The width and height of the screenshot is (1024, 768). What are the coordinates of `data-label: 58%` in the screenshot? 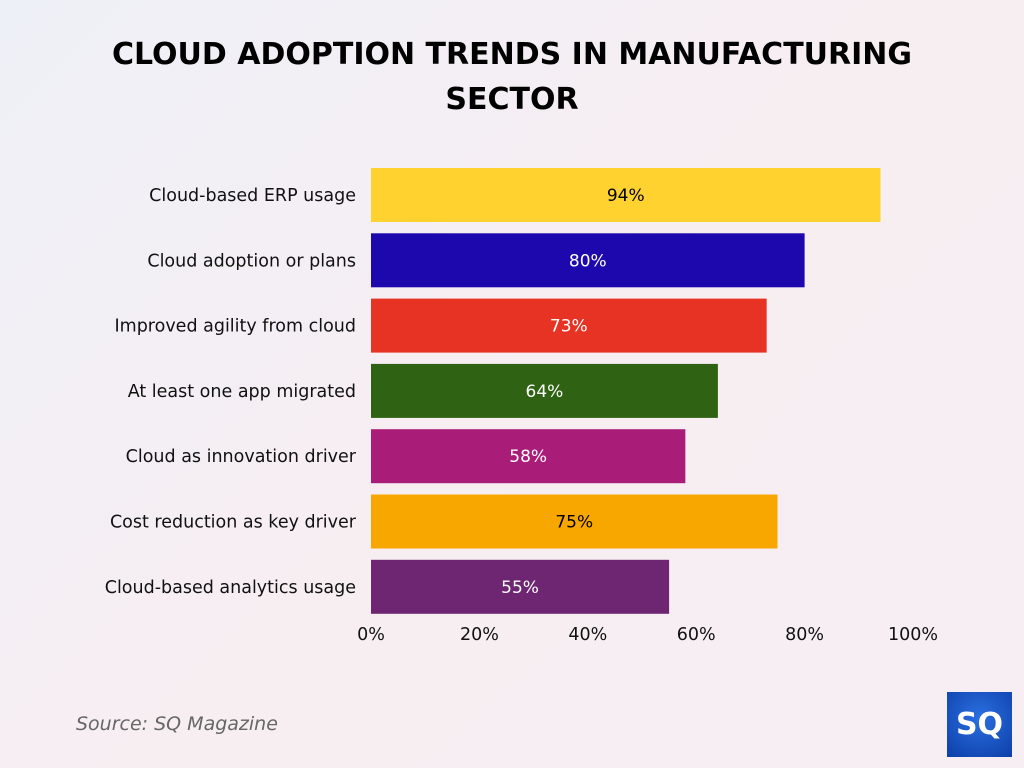 It's located at (528, 457).